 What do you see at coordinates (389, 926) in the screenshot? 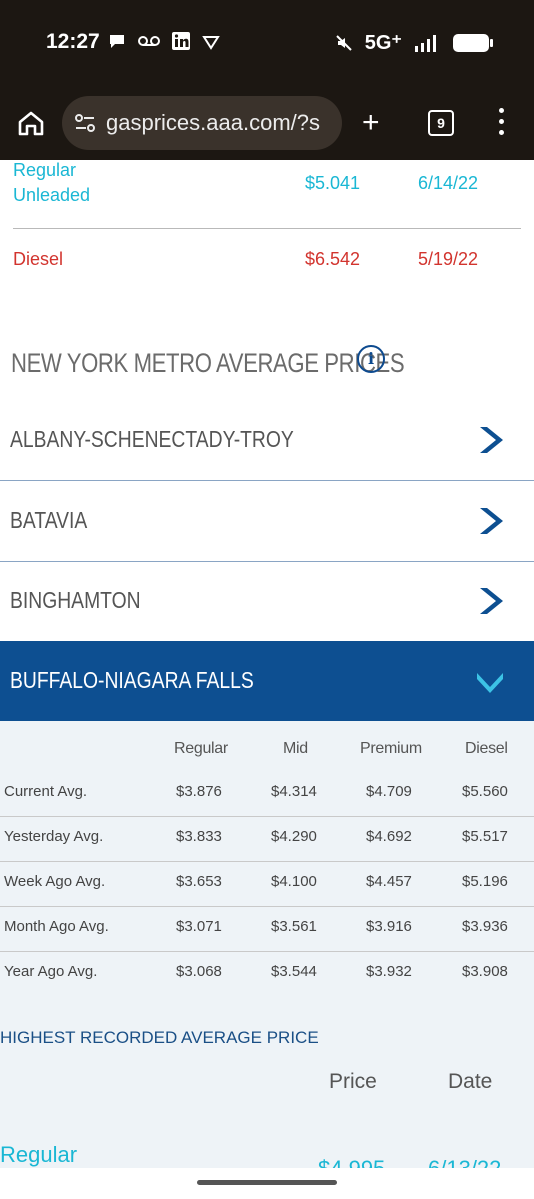
I see `table-cell: $3.916` at bounding box center [389, 926].